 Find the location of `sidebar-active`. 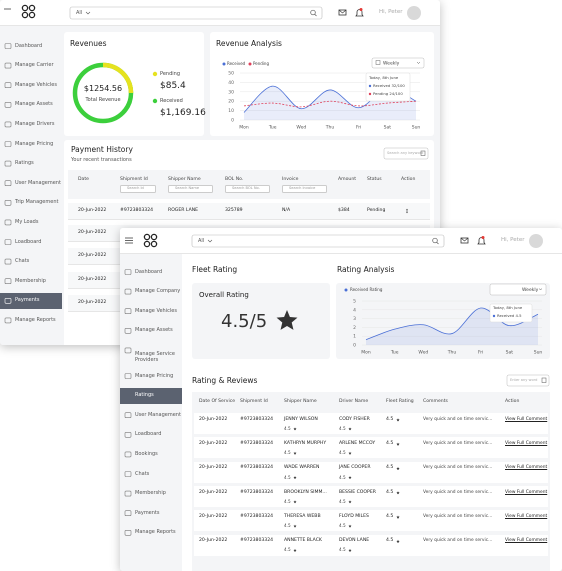

sidebar-active is located at coordinates (31, 300).